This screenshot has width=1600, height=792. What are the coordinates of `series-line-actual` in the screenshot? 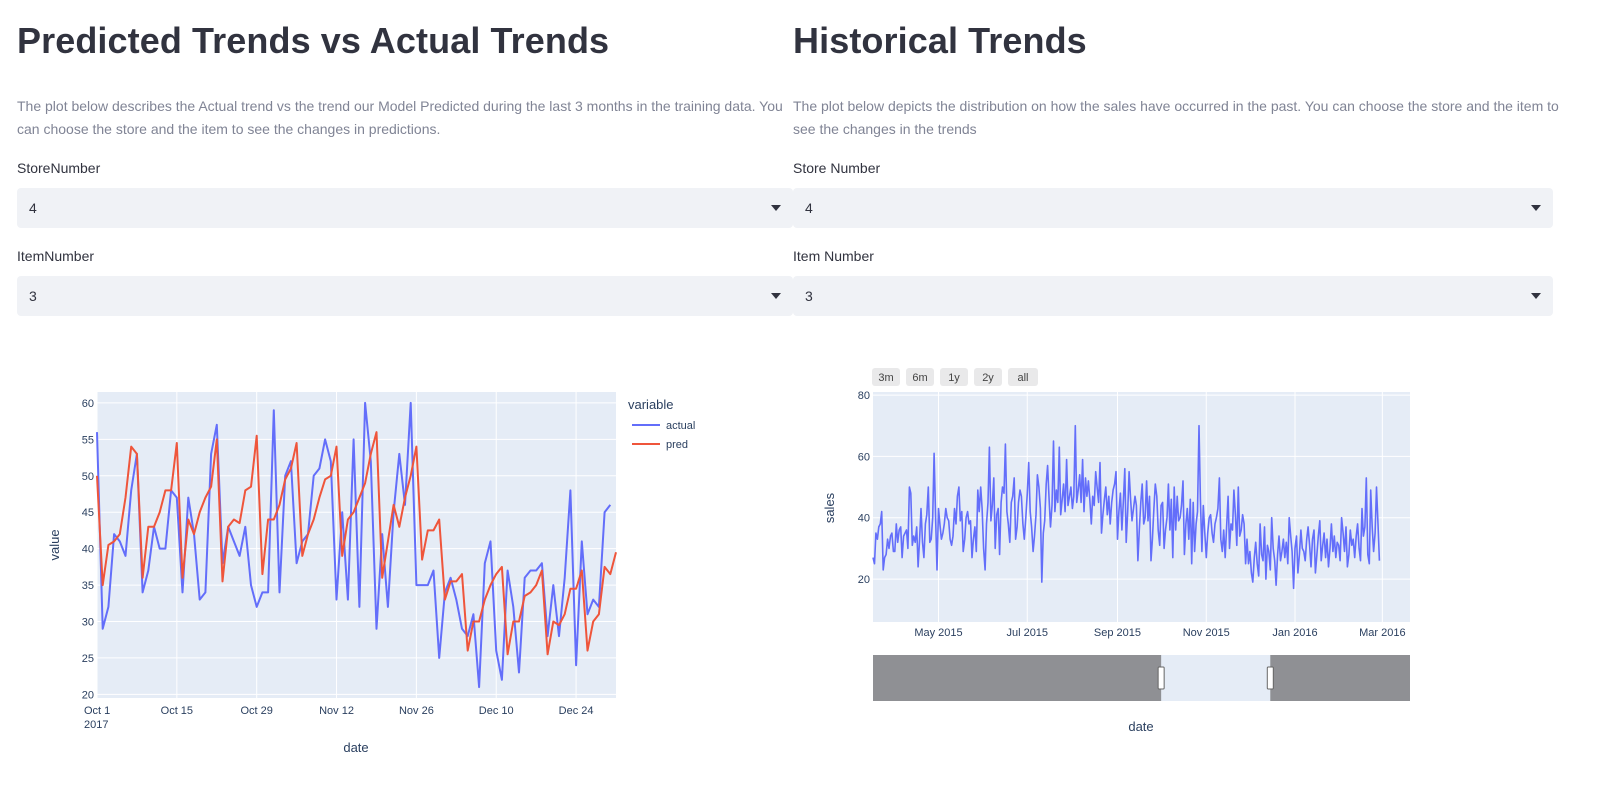 It's located at (354, 545).